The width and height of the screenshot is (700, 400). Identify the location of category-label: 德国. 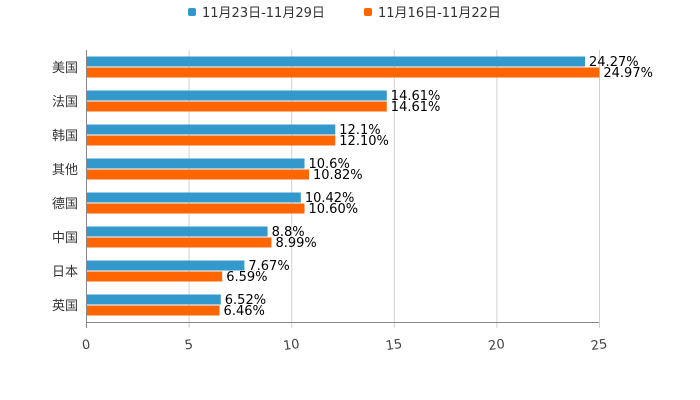
(65, 204).